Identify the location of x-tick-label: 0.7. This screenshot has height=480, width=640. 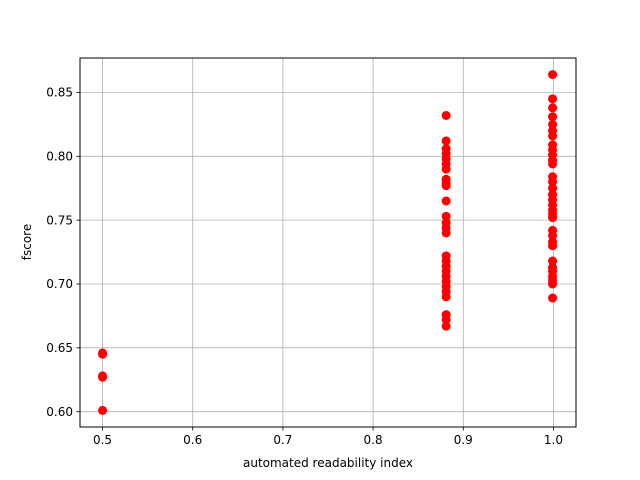
(282, 440).